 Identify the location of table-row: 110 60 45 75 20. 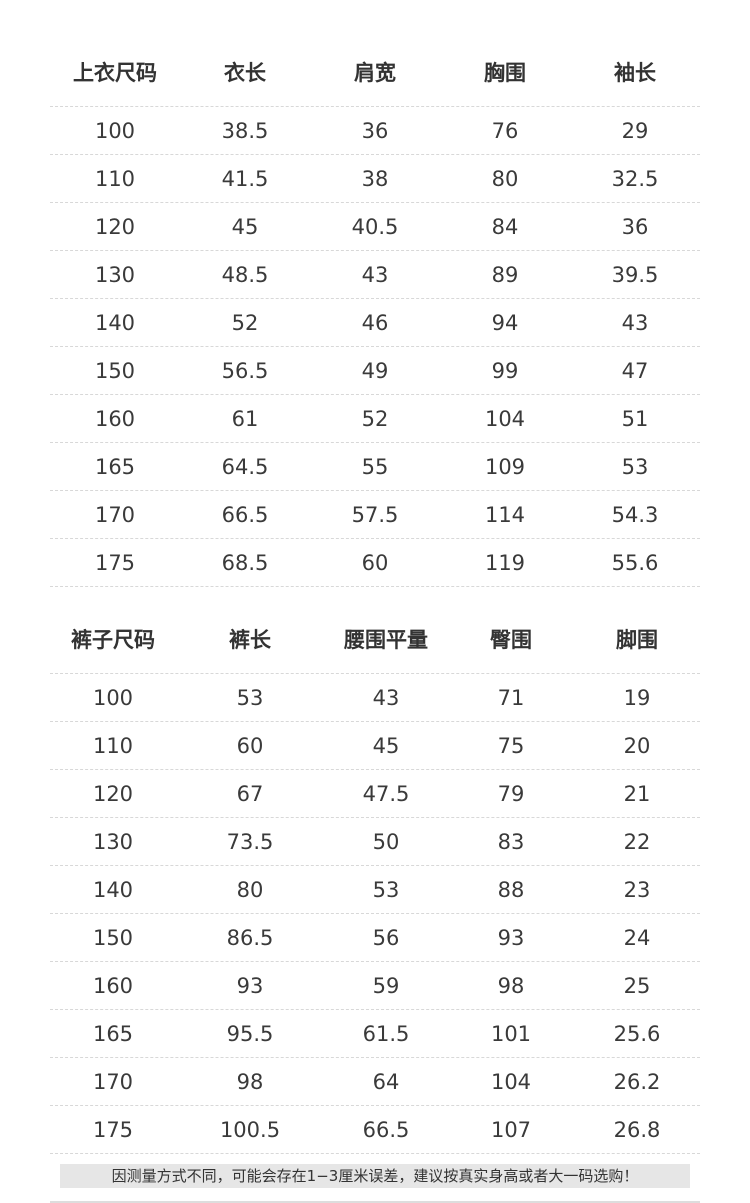
(375, 746).